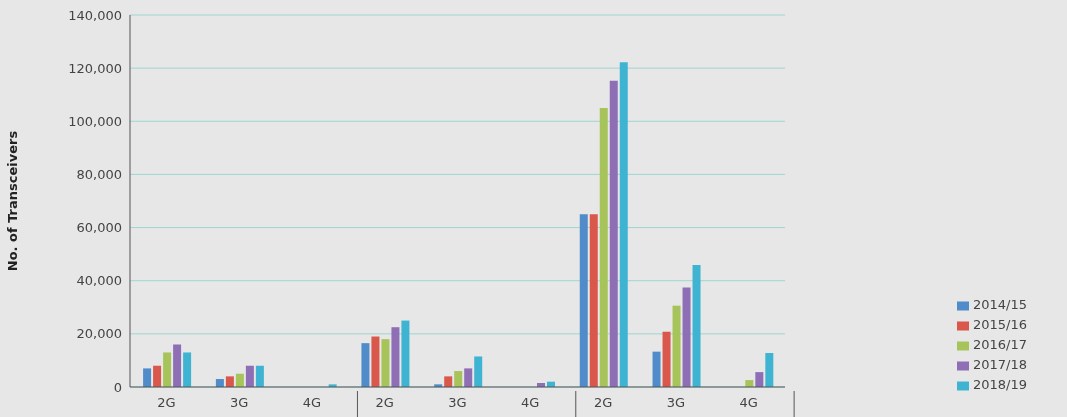 This screenshot has height=417, width=1067. I want to click on legend-label: 2014/15, so click(1000, 304).